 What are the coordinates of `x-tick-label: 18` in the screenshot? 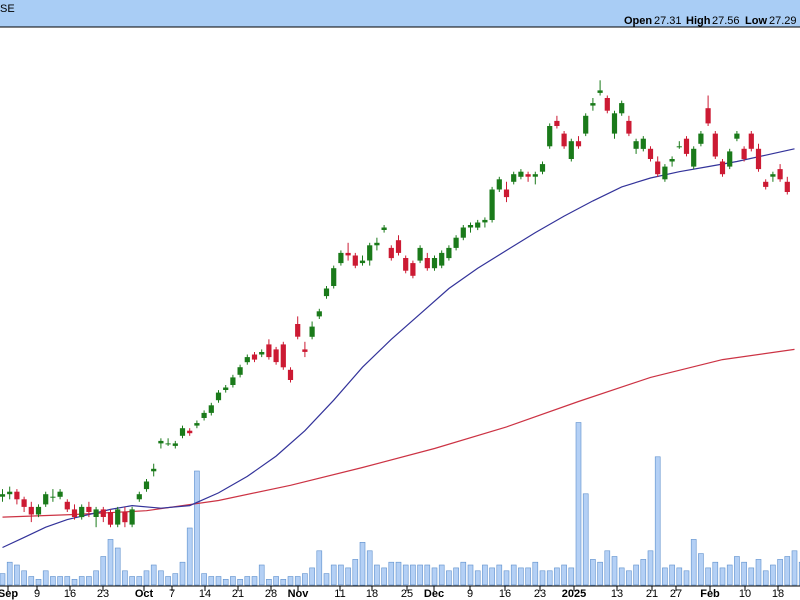 It's located at (778, 594).